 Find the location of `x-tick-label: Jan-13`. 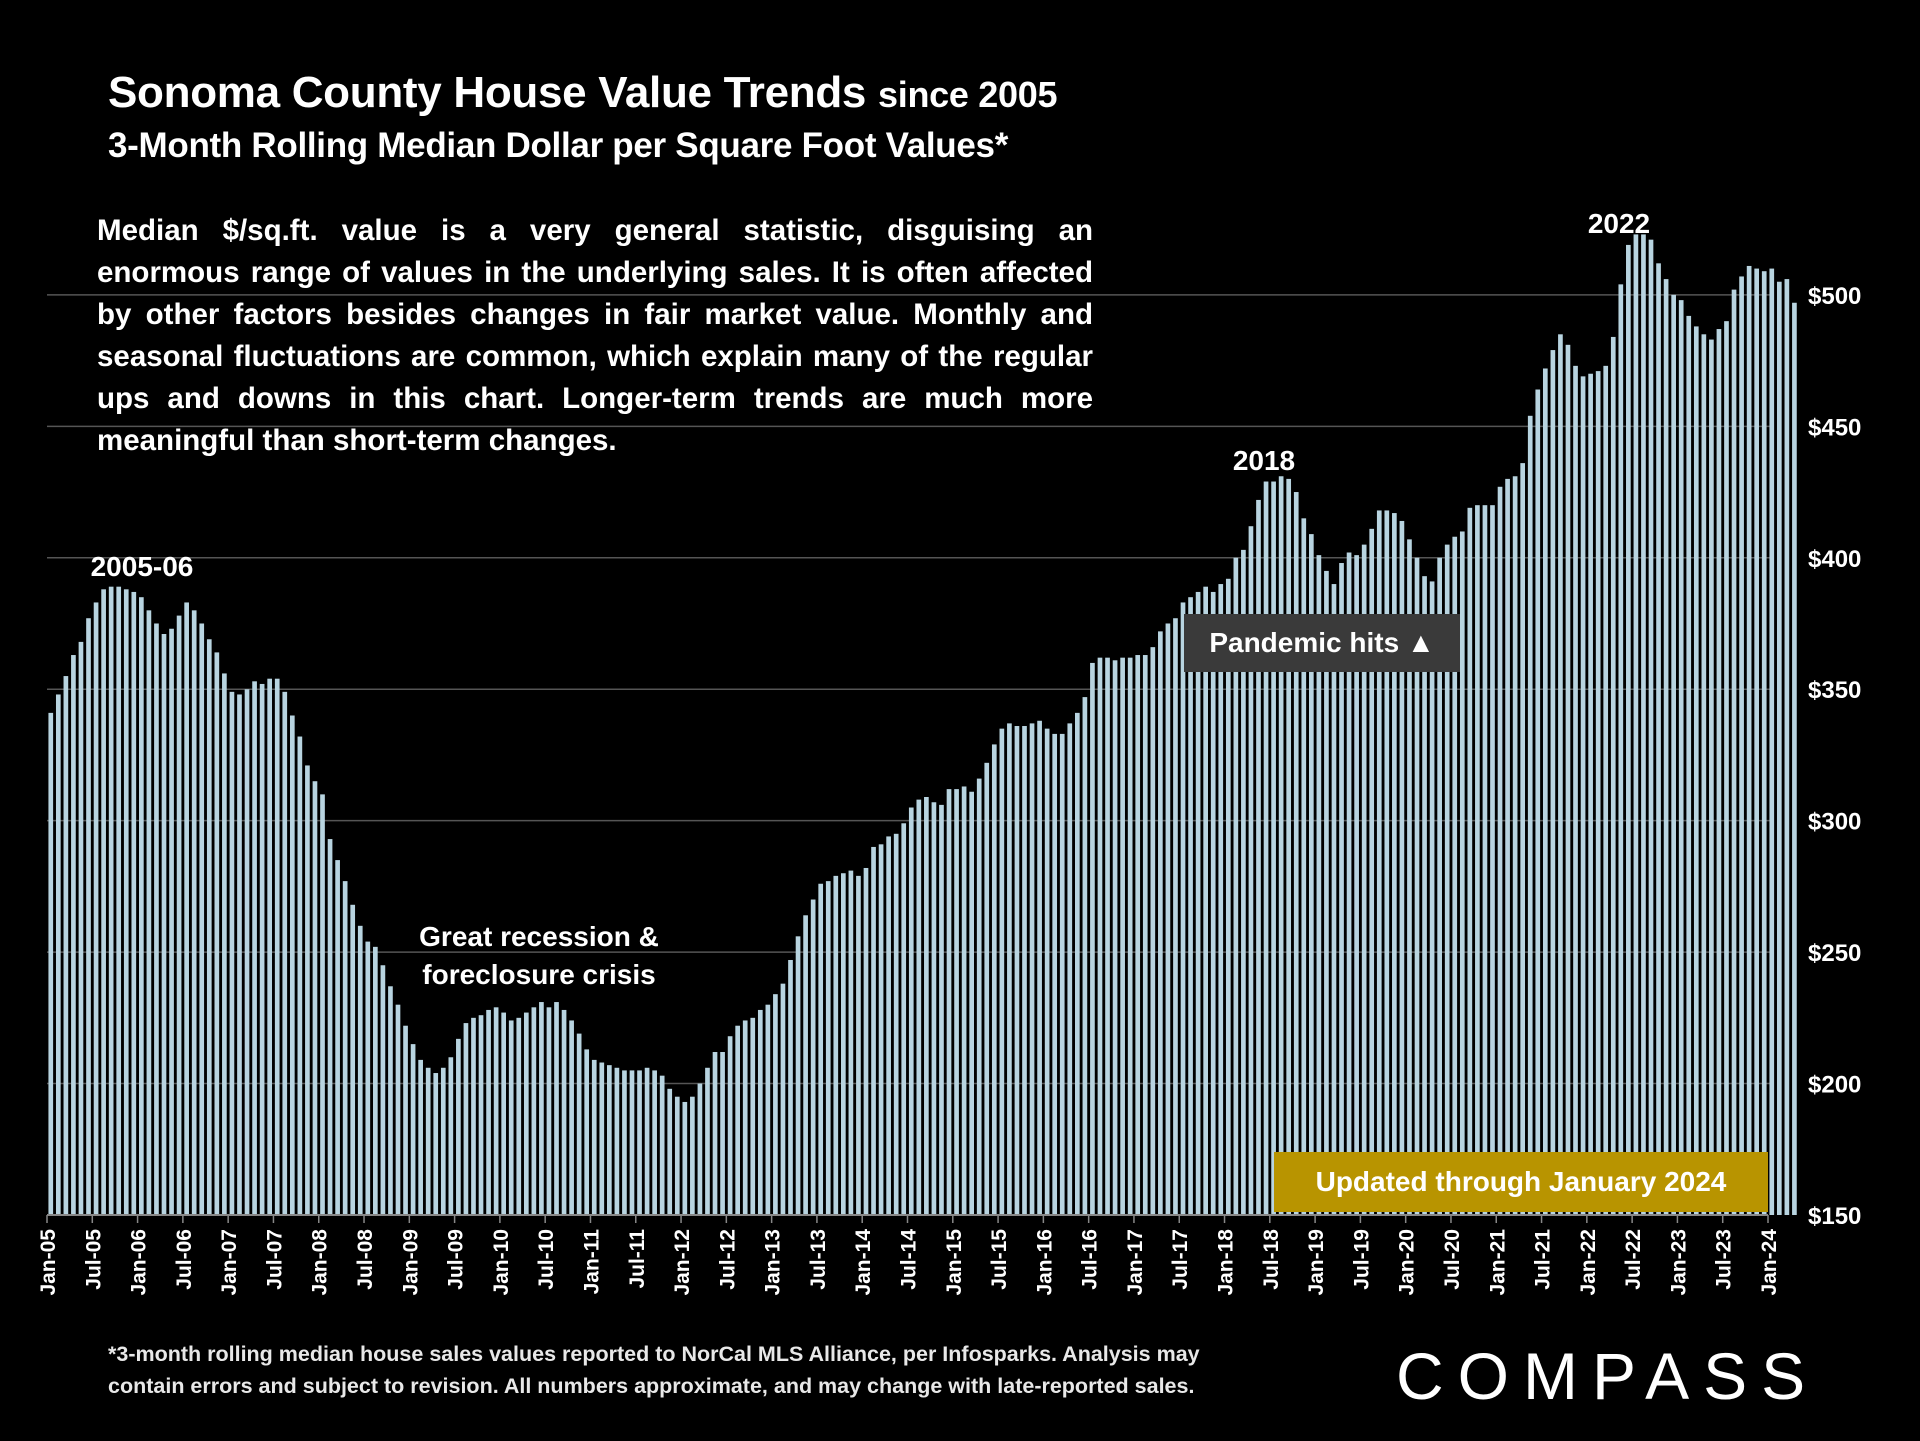

x-tick-label: Jan-13 is located at coordinates (773, 1262).